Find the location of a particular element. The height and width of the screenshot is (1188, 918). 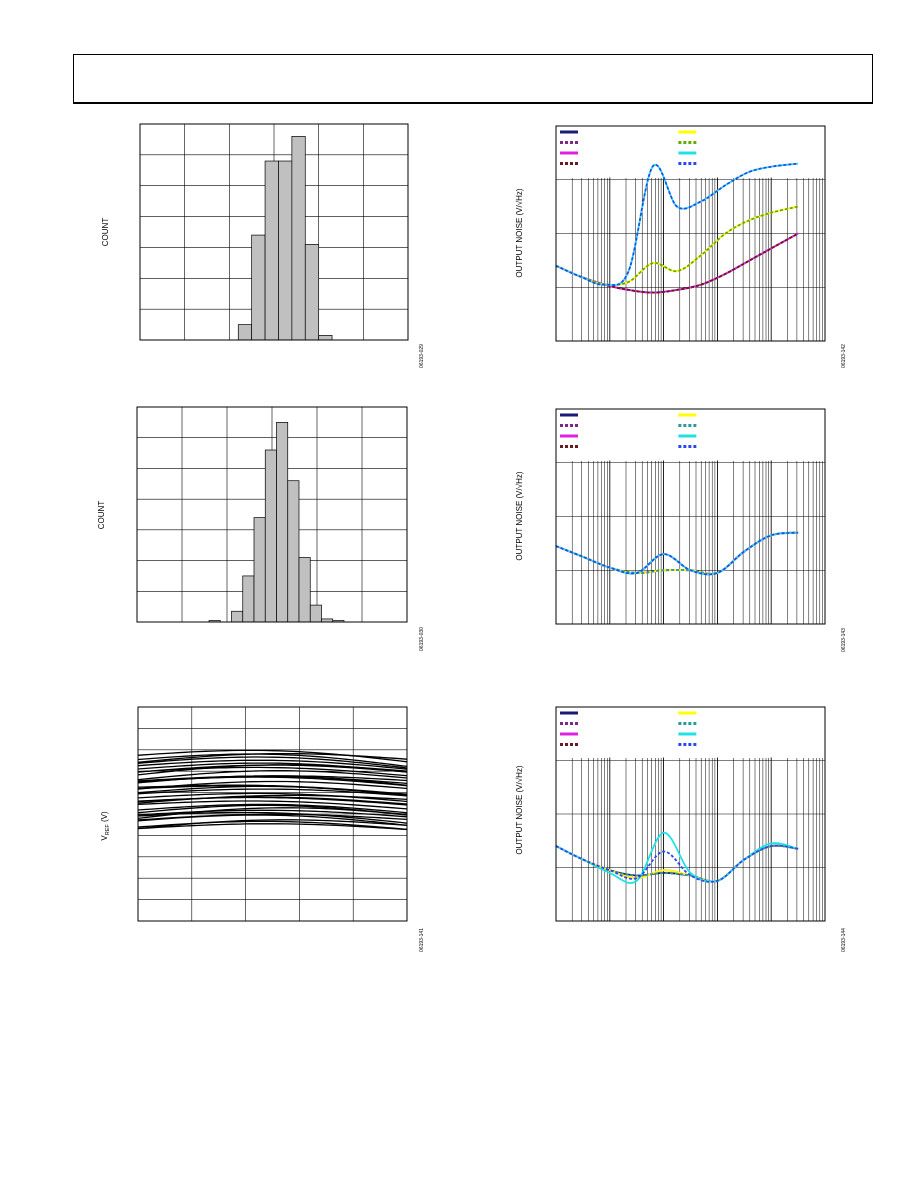

vref-drift-plot: VREF (V) 06193-141 is located at coordinates (262, 829).